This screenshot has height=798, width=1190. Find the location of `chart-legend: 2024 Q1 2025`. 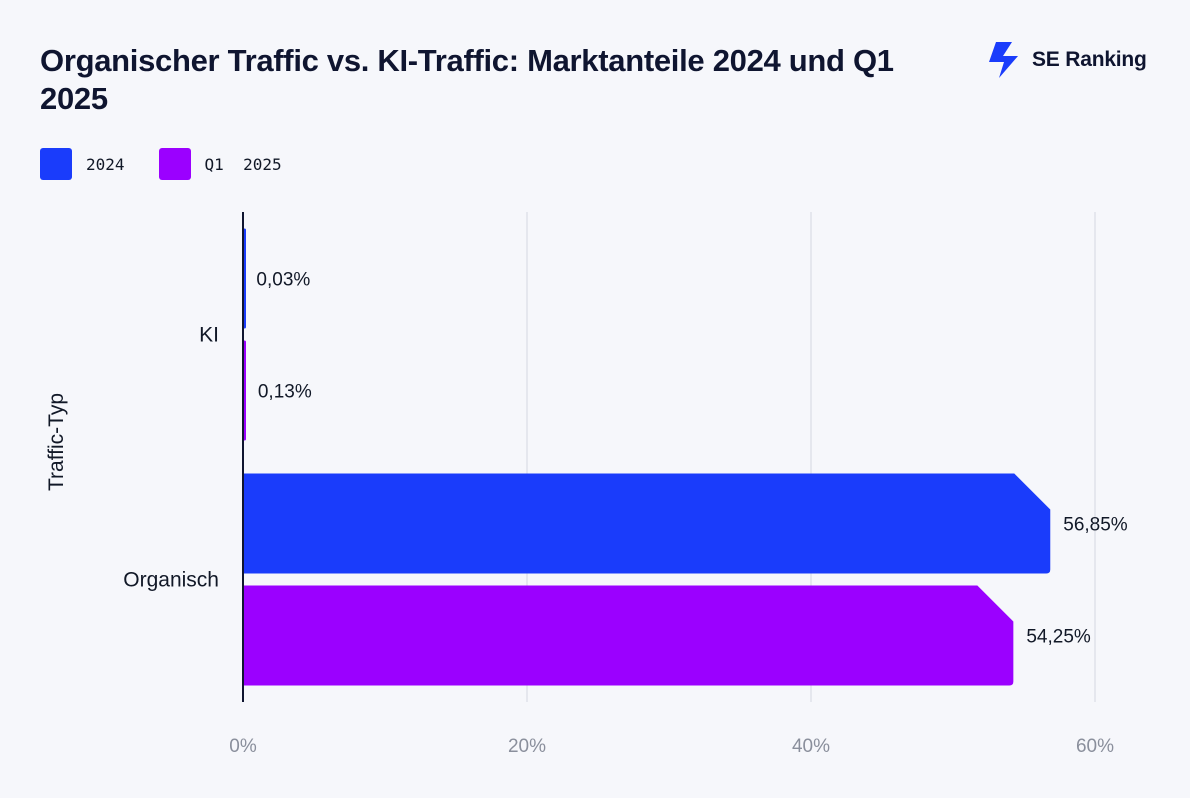

chart-legend: 2024 Q1 2025 is located at coordinates (161, 164).